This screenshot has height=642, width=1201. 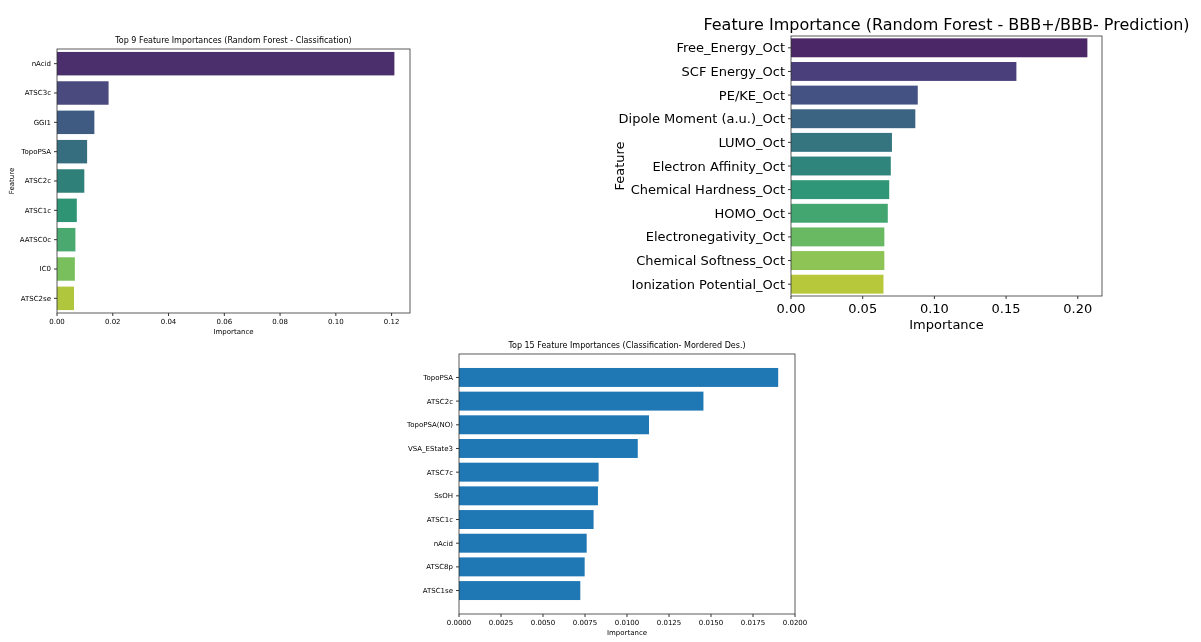 What do you see at coordinates (715, 237) in the screenshot?
I see `y-tick-label: Electronegativity_Oct` at bounding box center [715, 237].